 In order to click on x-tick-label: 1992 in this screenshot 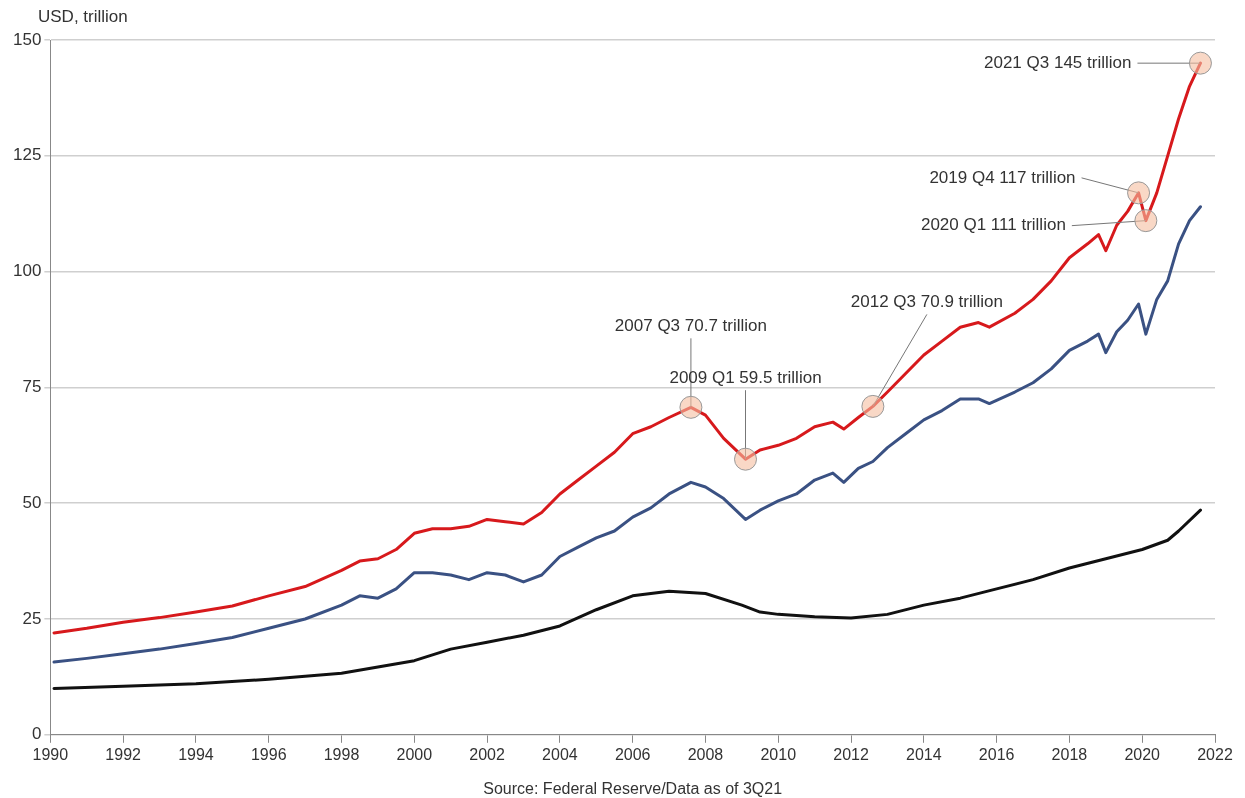, I will do `click(123, 754)`.